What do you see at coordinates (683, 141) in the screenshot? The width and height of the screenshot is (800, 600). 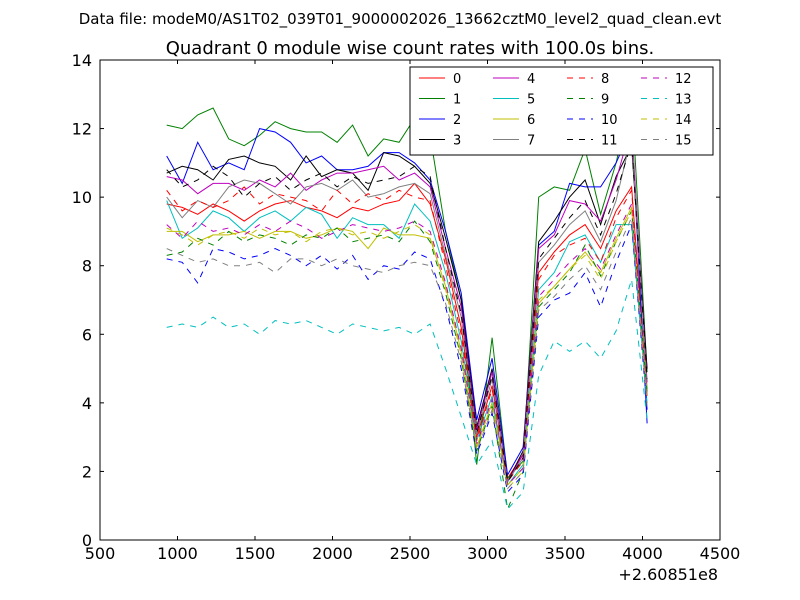 I see `legend-label-15: 15` at bounding box center [683, 141].